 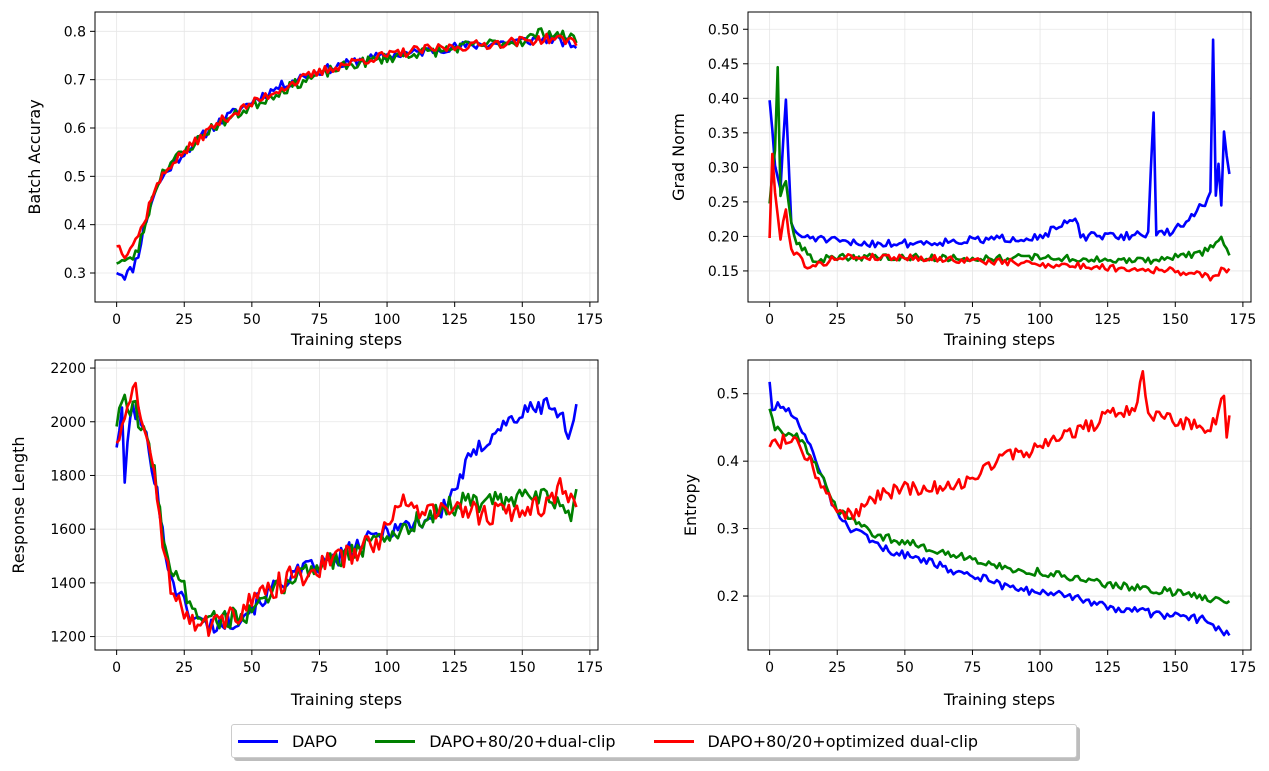 I want to click on y-axis-label: Response Length, so click(x=18, y=504).